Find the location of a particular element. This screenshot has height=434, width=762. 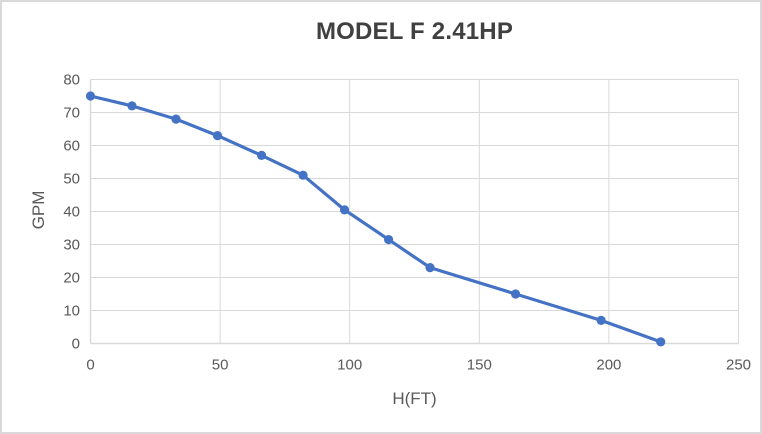

y-tick-label: 0 is located at coordinates (76, 344).